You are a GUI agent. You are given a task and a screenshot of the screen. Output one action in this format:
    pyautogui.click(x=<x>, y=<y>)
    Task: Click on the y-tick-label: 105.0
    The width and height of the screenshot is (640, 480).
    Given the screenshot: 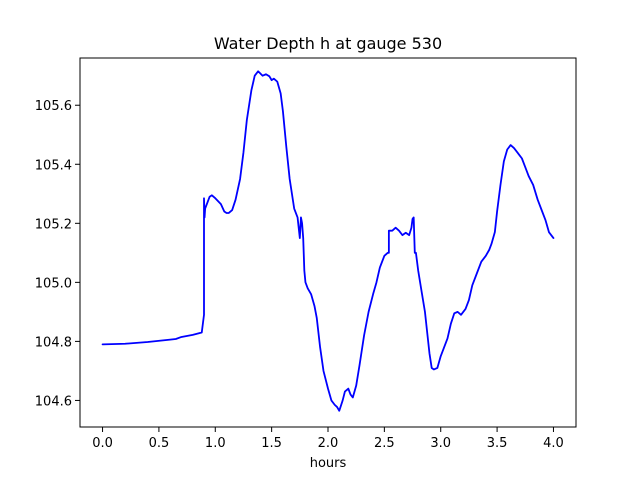 What is the action you would take?
    pyautogui.click(x=53, y=283)
    